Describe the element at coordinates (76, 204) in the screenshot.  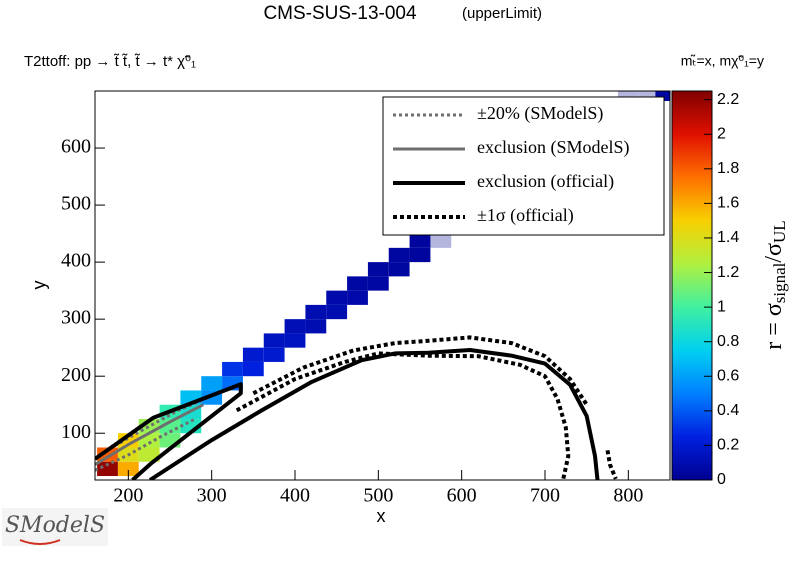
I see `y-tick-label: 500` at that location.